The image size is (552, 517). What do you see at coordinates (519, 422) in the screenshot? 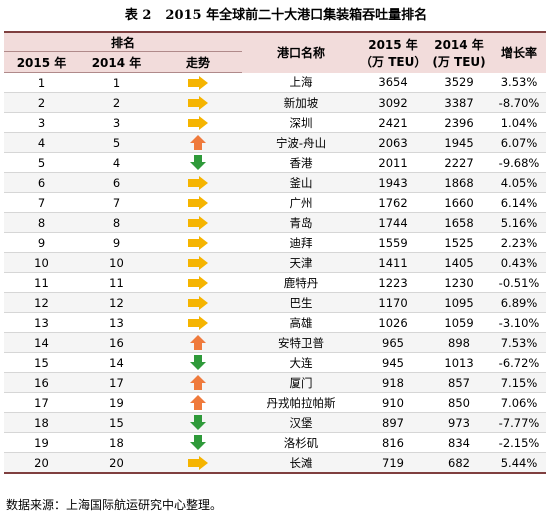
I see `growth-cell: -7.77%` at bounding box center [519, 422].